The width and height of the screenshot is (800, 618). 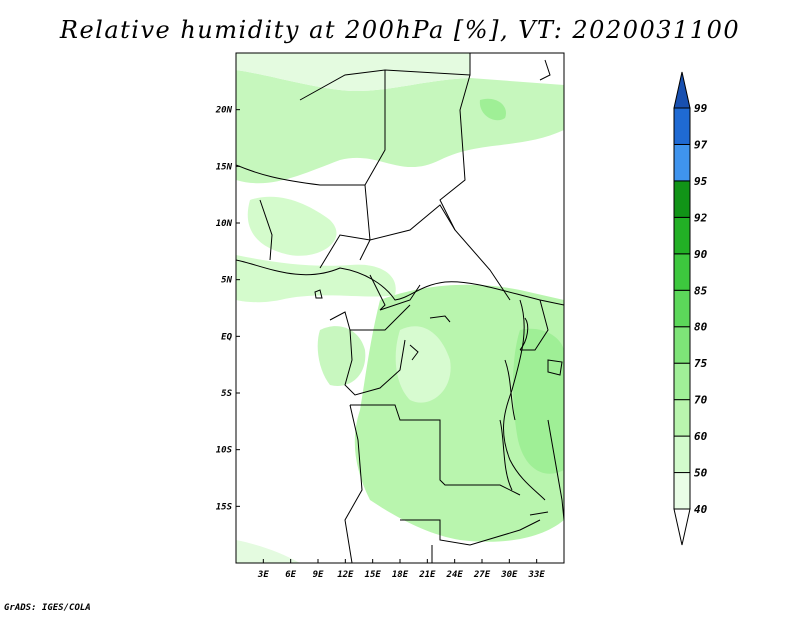 I want to click on grads-credit: GrADS: IGES/COLA, so click(x=47, y=608).